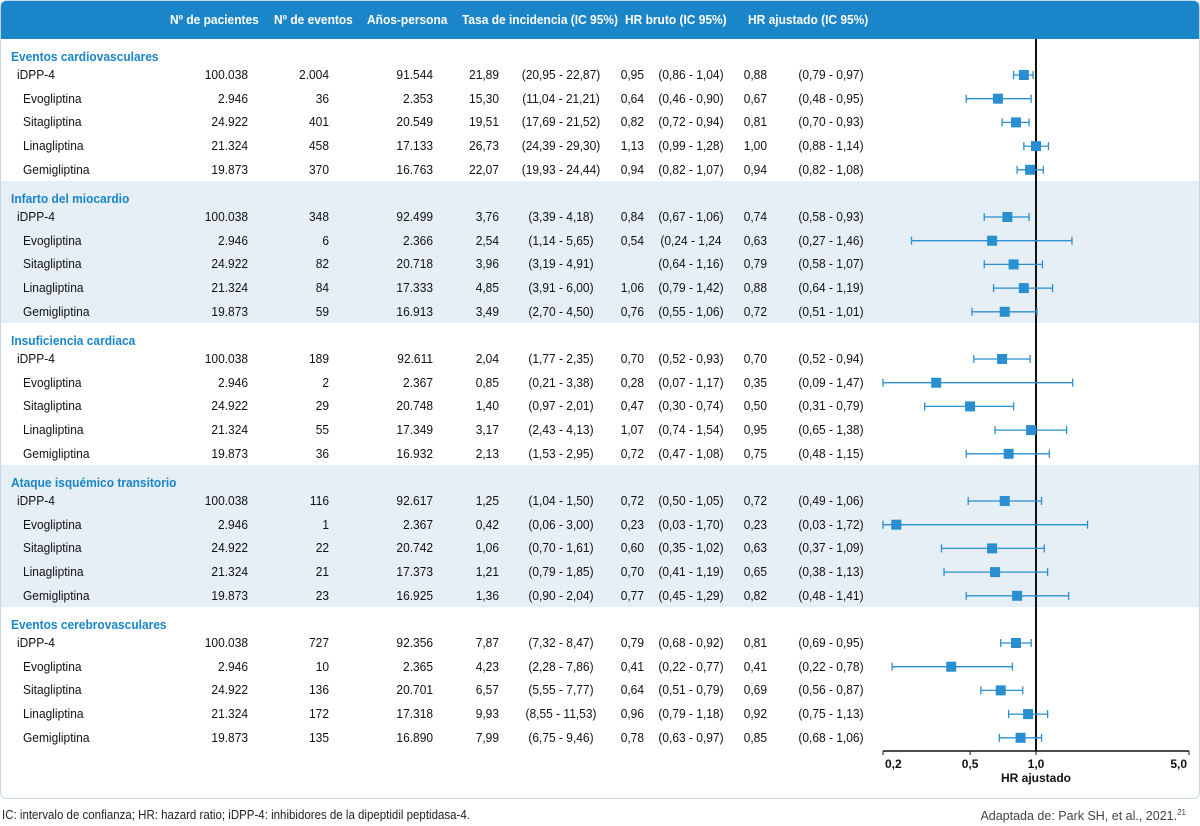 The image size is (1200, 826). What do you see at coordinates (691, 264) in the screenshot?
I see `cell-hr-crude-ci: (0,64 - 1,16)` at bounding box center [691, 264].